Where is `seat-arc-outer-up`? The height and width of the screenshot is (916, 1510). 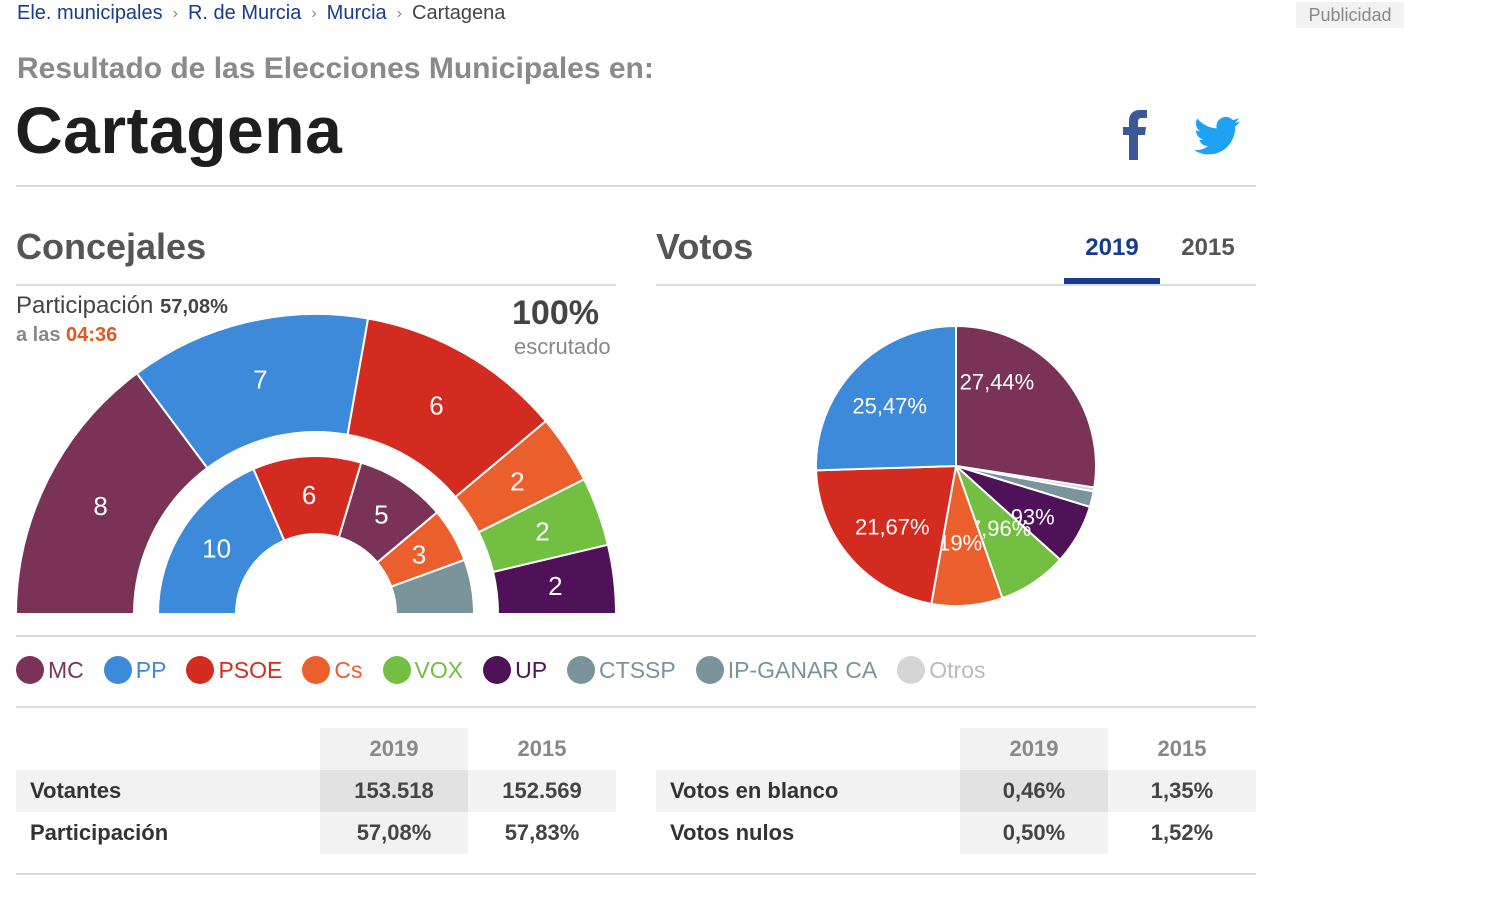 seat-arc-outer-up is located at coordinates (554, 579).